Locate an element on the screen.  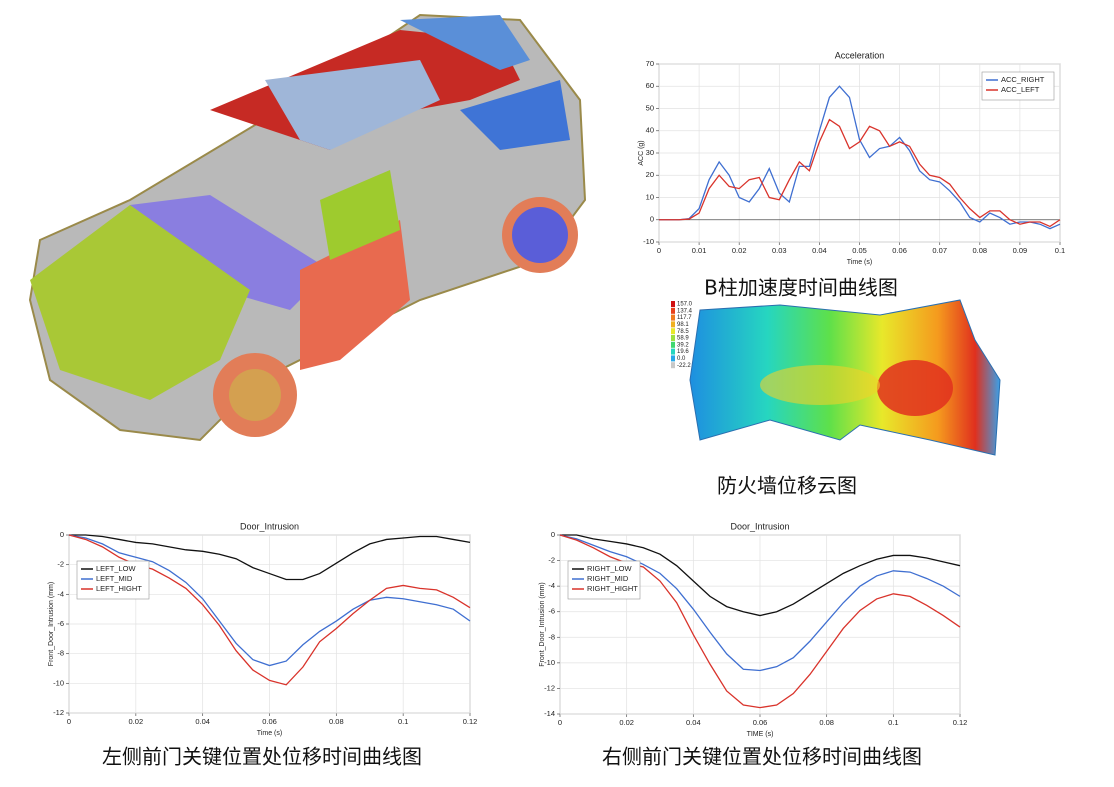
x-tick-label: 0.09 is located at coordinates (1020, 250).